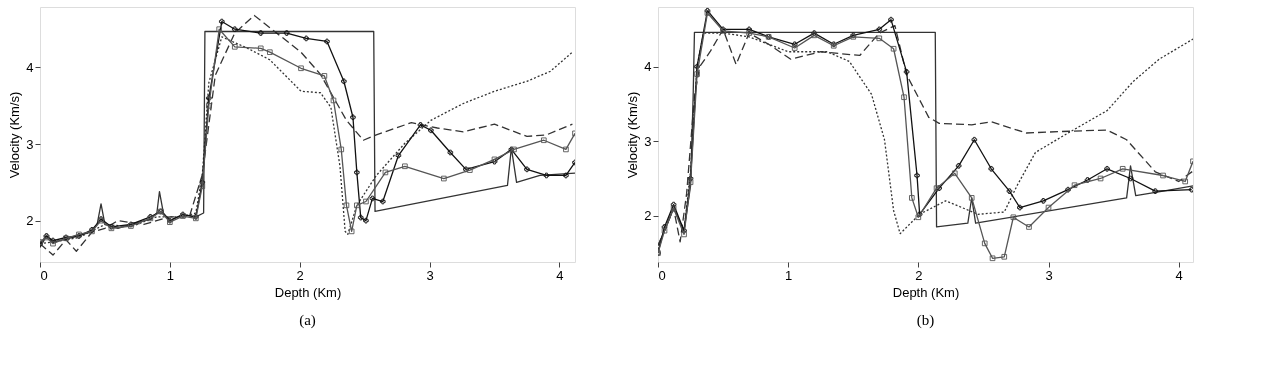  I want to click on text: (b), so click(925, 320).